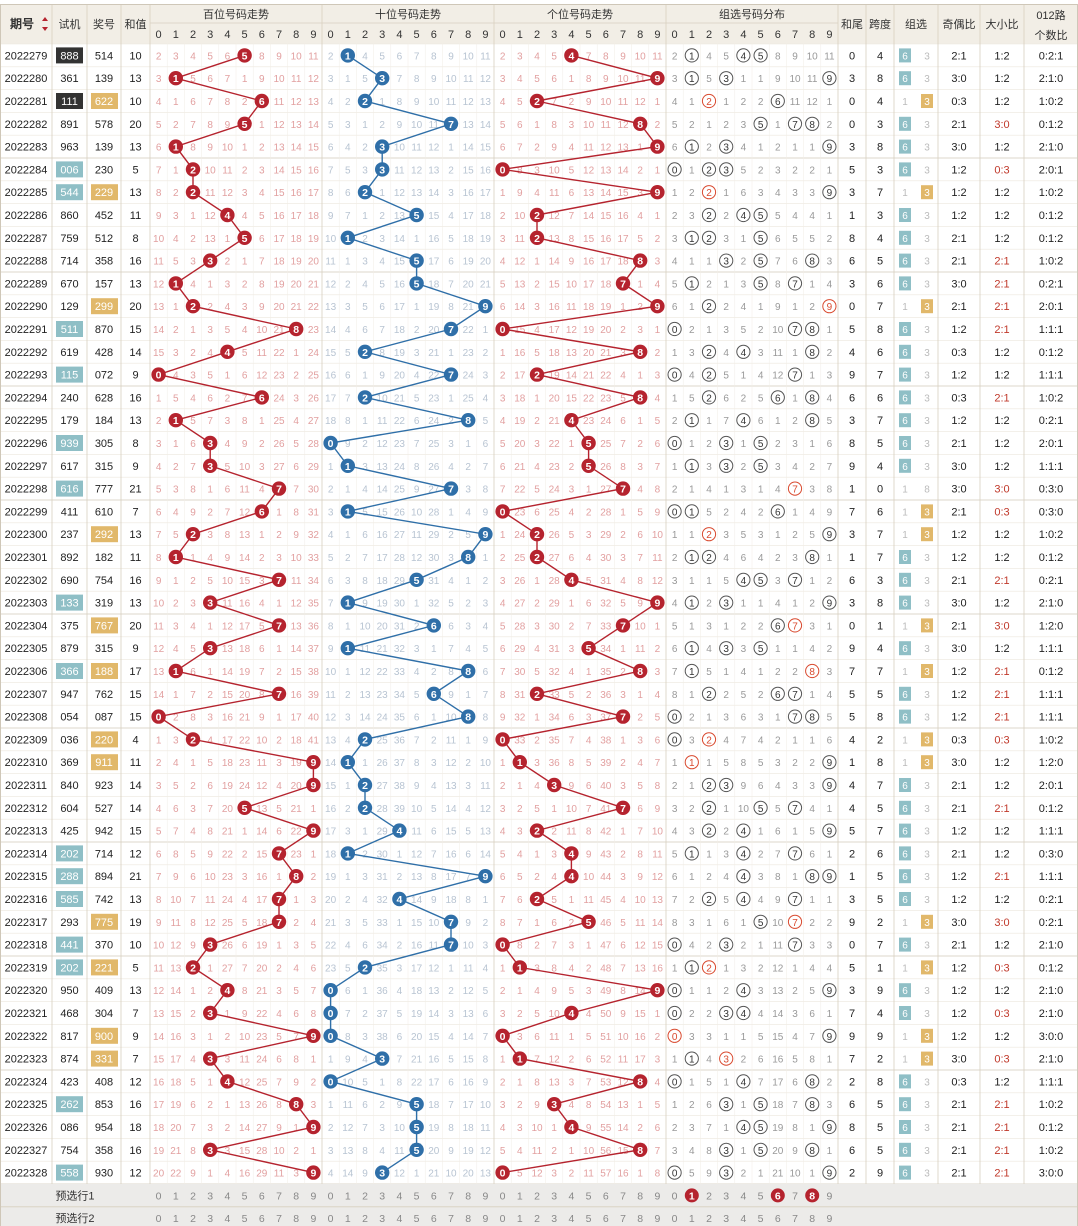  I want to click on tens-omission: 13, so click(486, 832).